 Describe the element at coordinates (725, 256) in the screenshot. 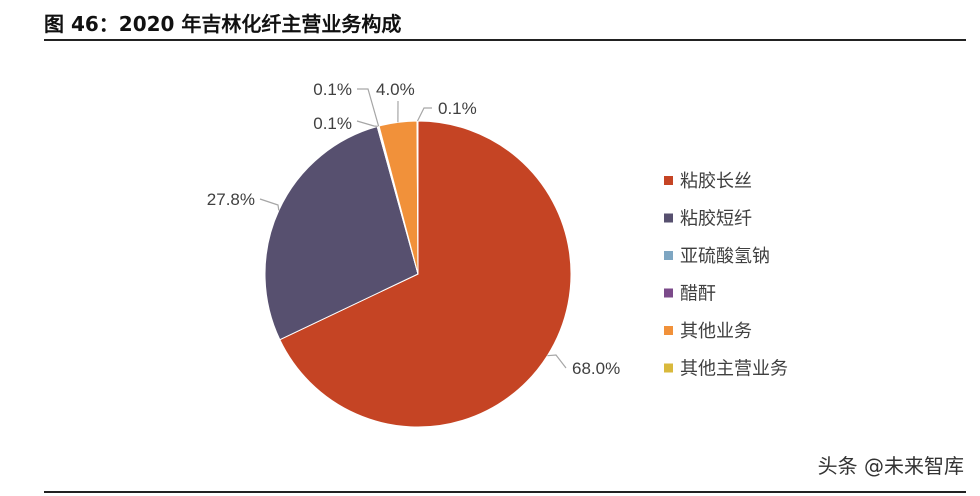

I see `legend-label-2: 亚硫酸氢钠` at that location.